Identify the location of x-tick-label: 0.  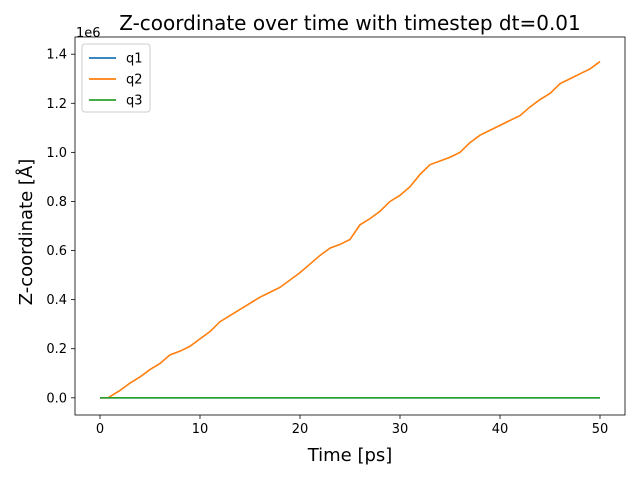
(100, 429).